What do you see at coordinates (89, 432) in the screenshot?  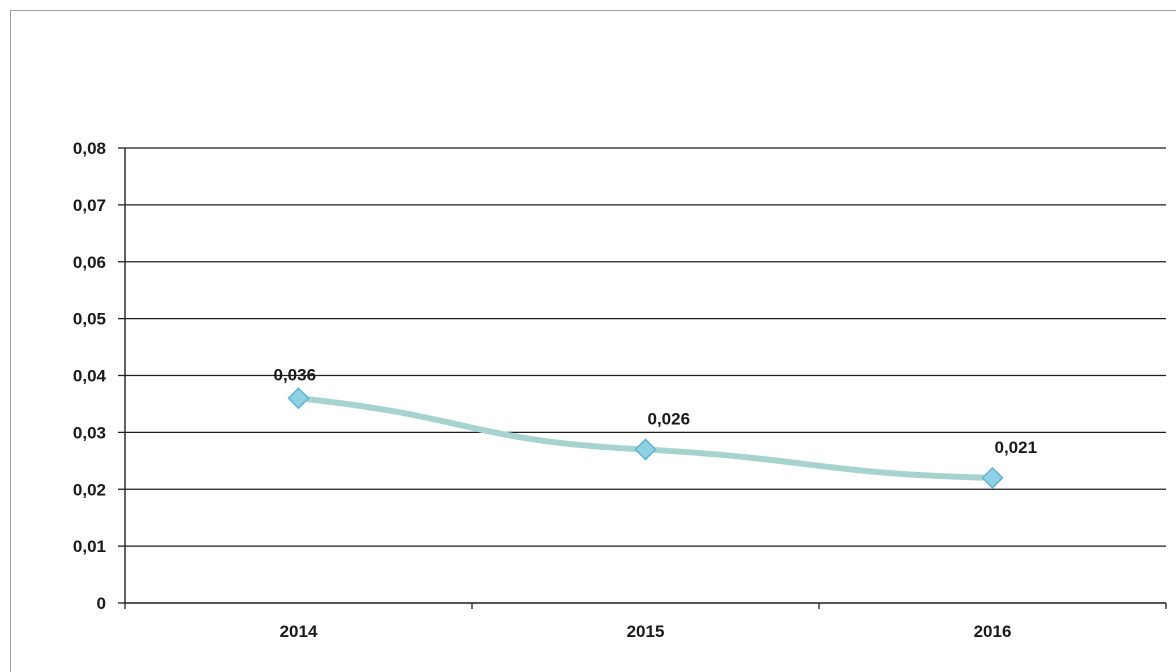 I see `y-tick-label: 0,03` at bounding box center [89, 432].